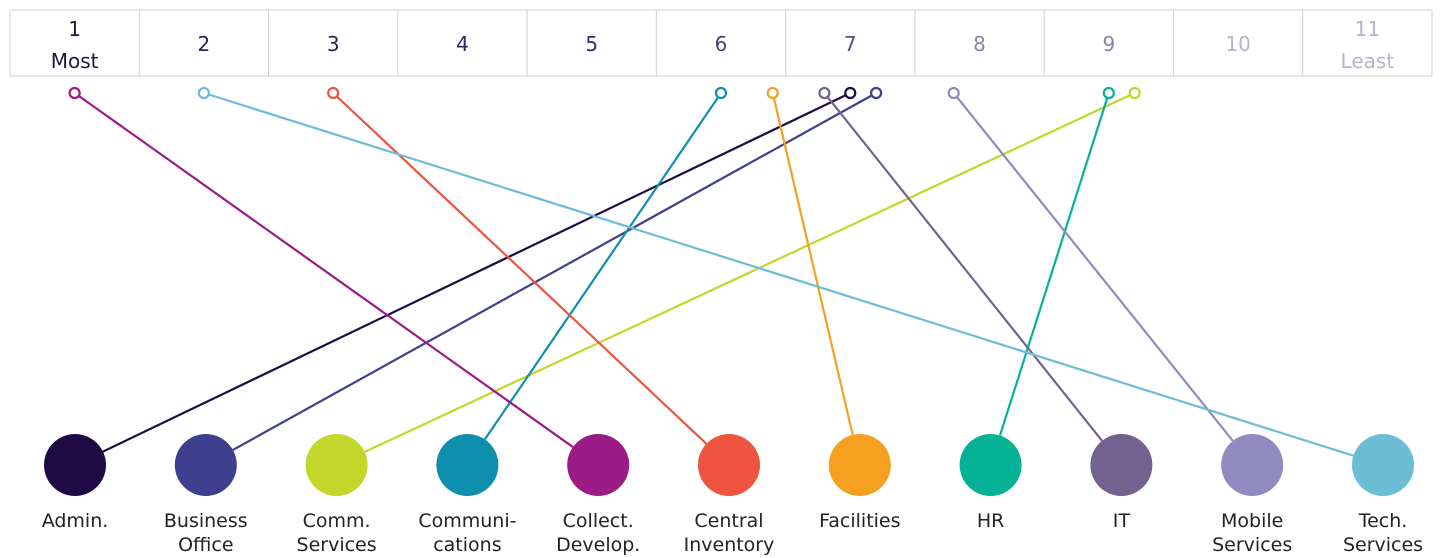  I want to click on rank-number: 10, so click(1237, 44).